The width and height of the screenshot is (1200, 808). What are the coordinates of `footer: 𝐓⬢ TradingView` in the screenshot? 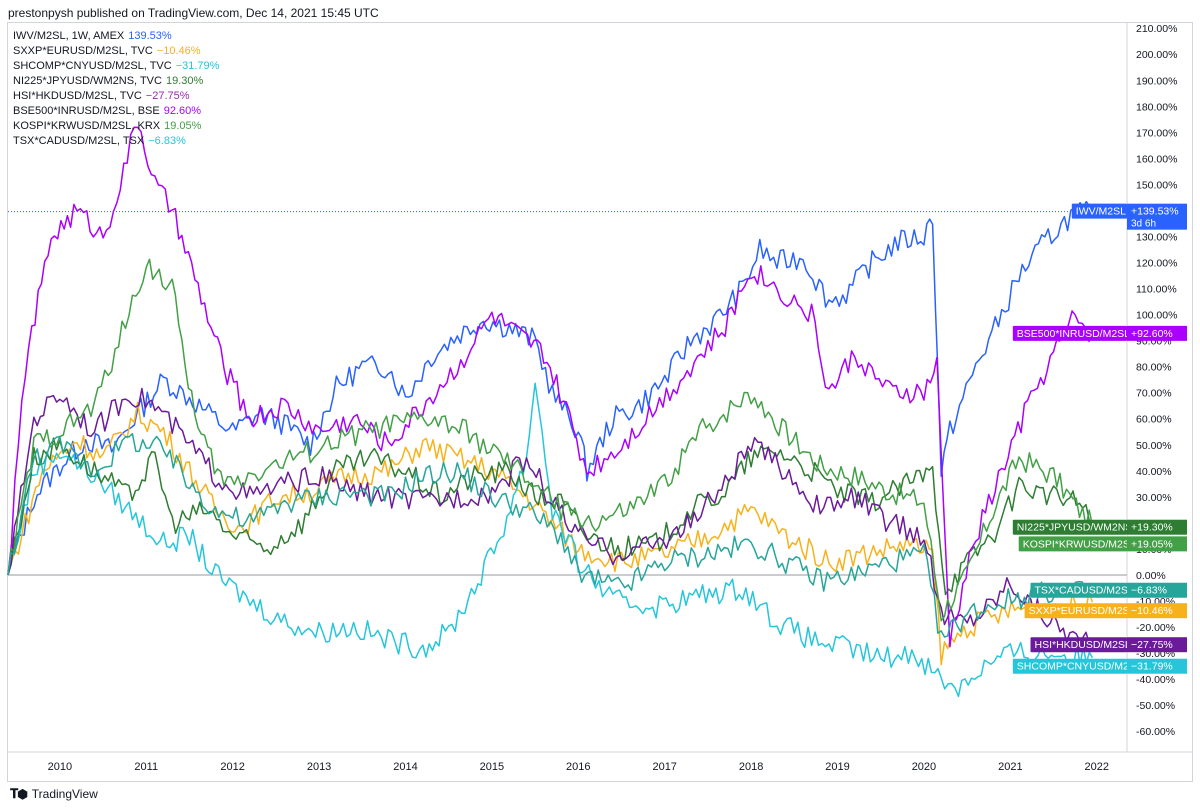 It's located at (54, 794).